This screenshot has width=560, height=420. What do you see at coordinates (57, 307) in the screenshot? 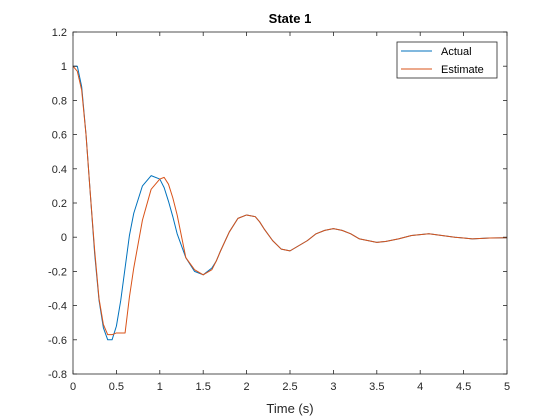
I see `y-tick-label: -0.4` at bounding box center [57, 307].